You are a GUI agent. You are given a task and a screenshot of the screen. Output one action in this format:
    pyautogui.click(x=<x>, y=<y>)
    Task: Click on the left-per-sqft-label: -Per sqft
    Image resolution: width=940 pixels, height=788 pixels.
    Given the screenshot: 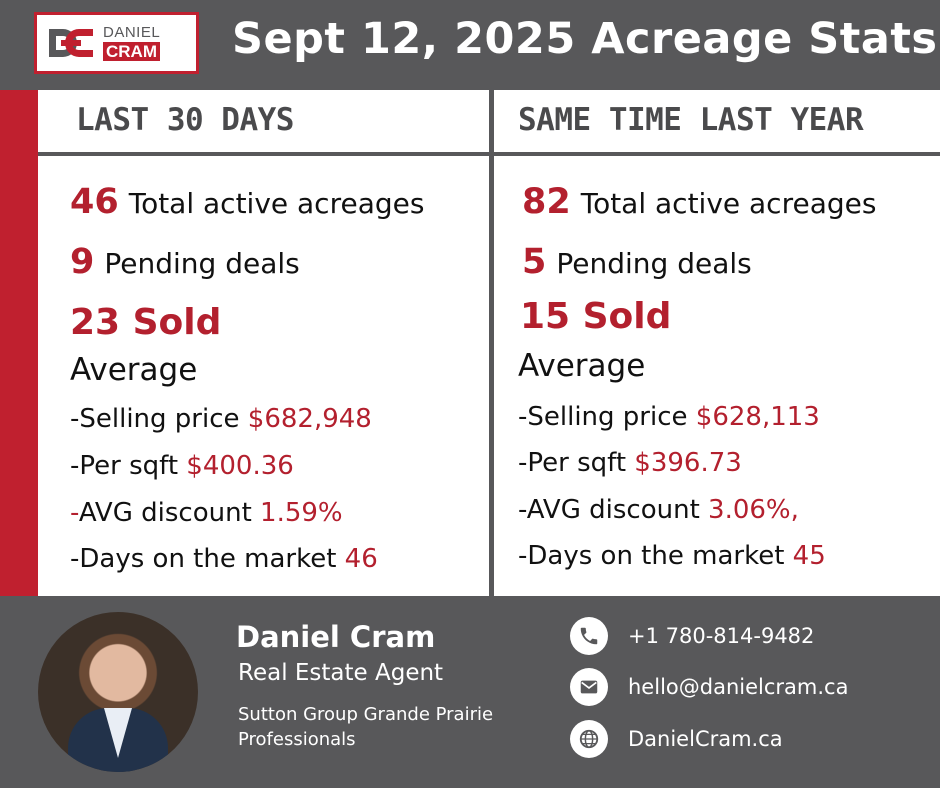 What is the action you would take?
    pyautogui.click(x=124, y=466)
    